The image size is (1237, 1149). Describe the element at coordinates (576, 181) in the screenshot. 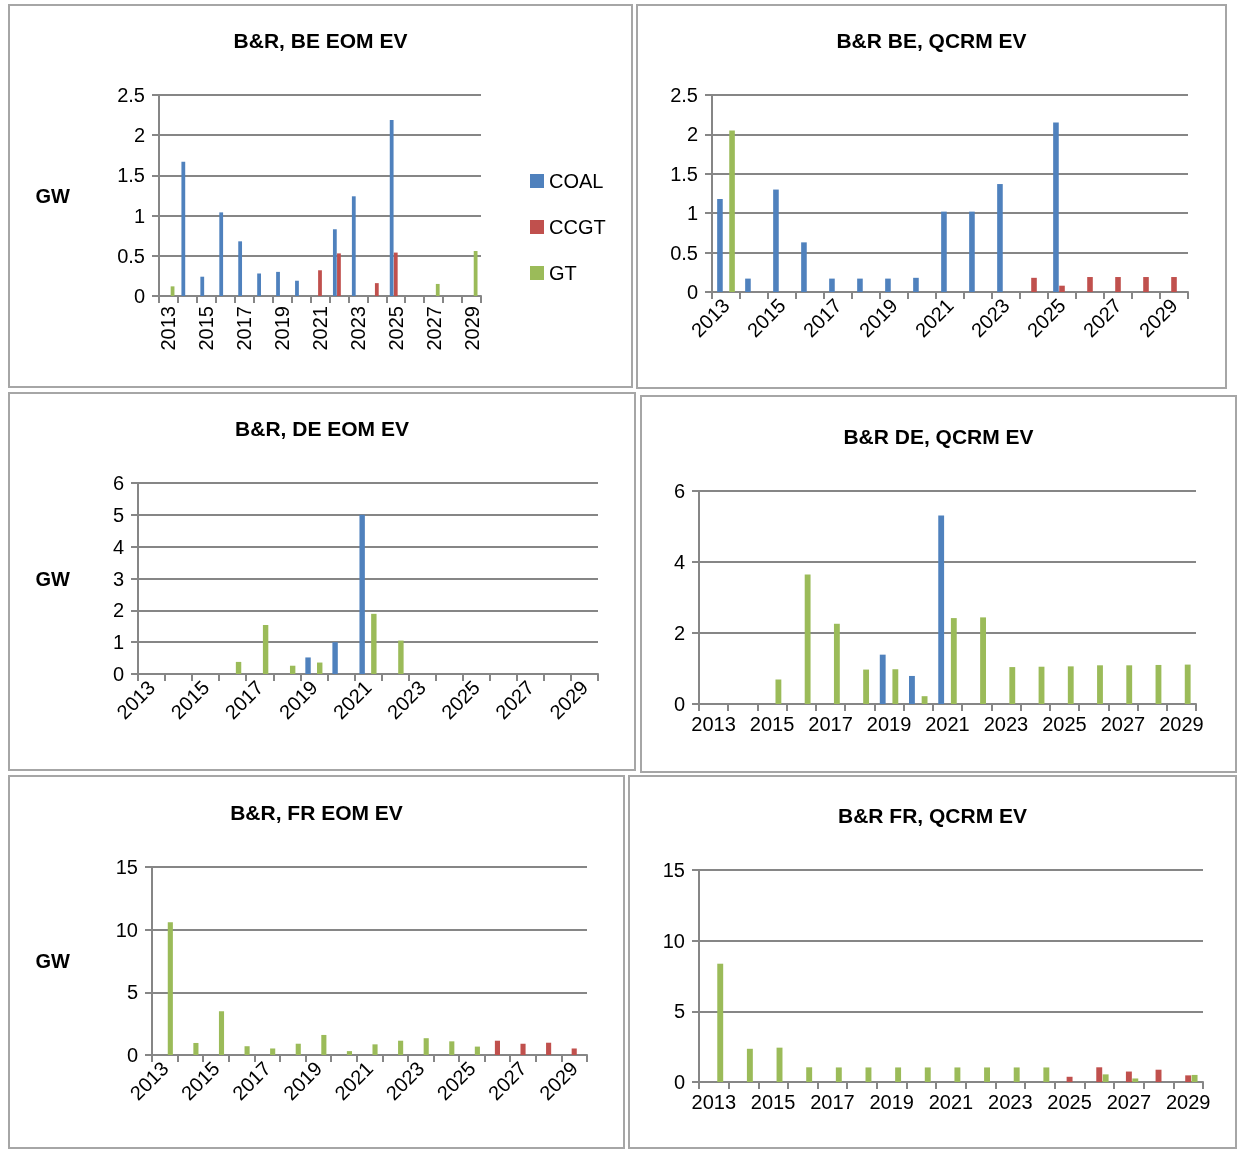

I see `legend-label: COAL` at that location.